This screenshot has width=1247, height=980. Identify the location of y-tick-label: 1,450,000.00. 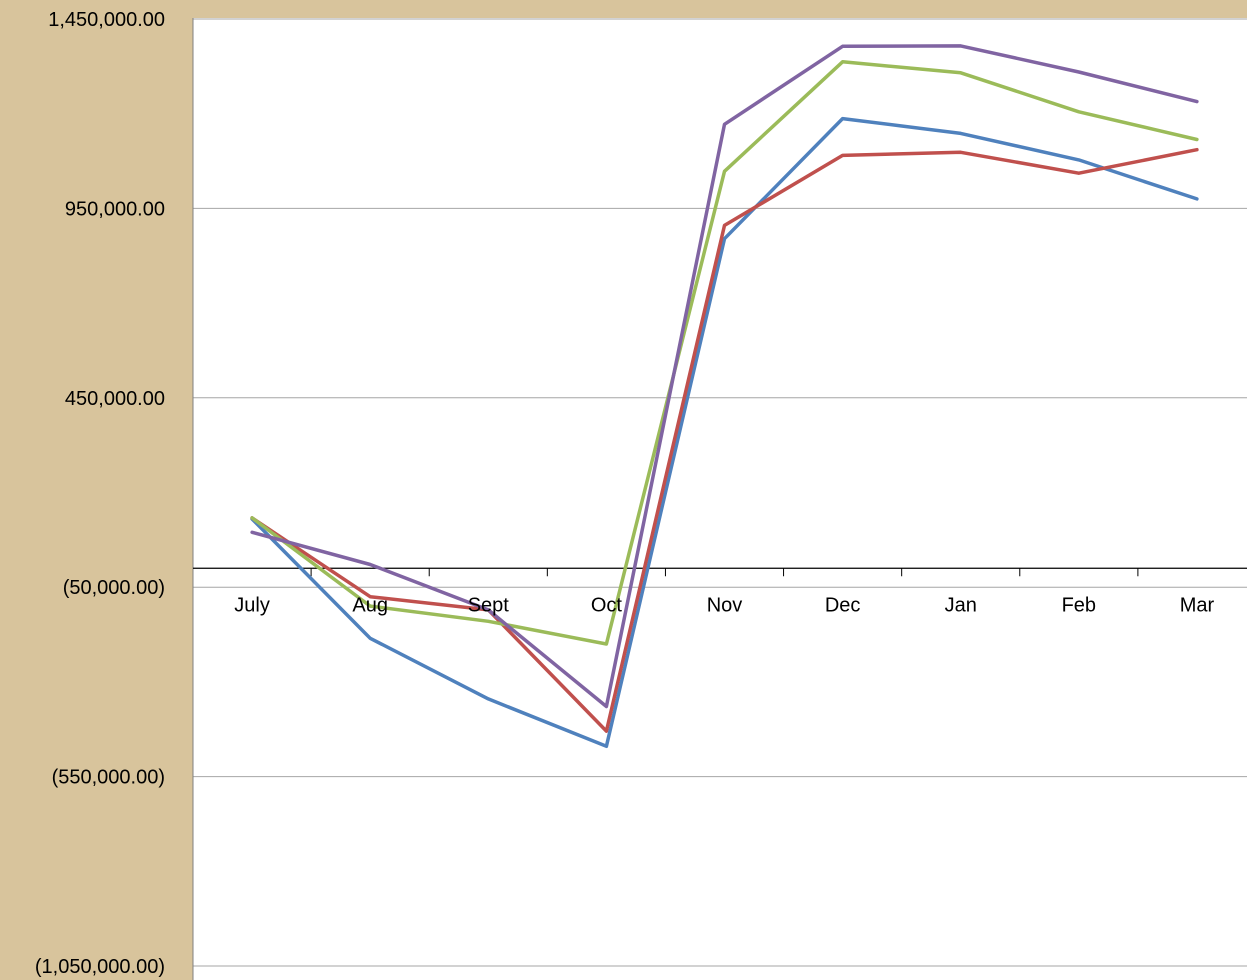
(106, 20).